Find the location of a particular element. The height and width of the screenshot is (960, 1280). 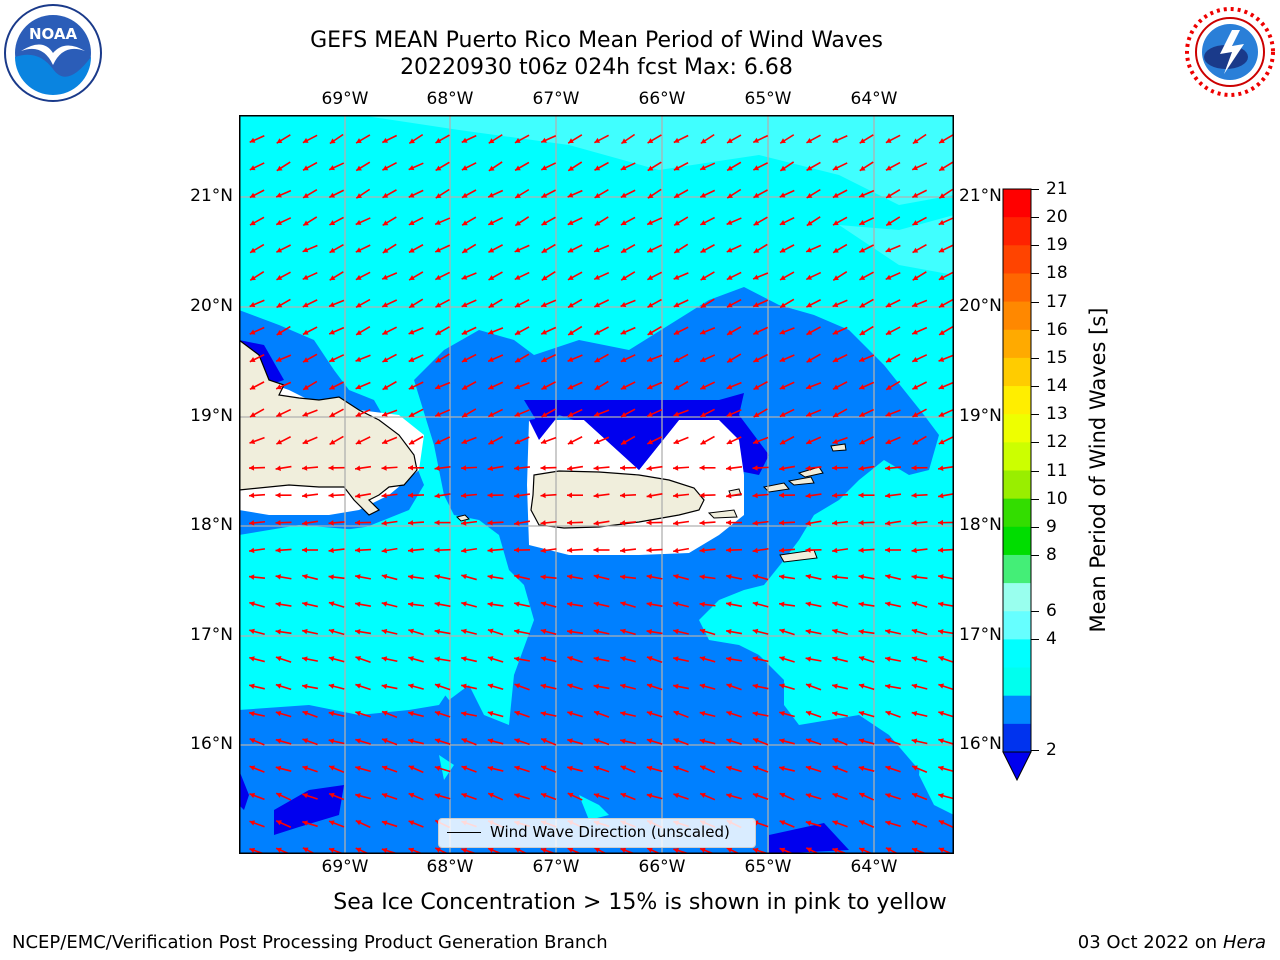

colorbar-tick-label: 12 is located at coordinates (1057, 442).